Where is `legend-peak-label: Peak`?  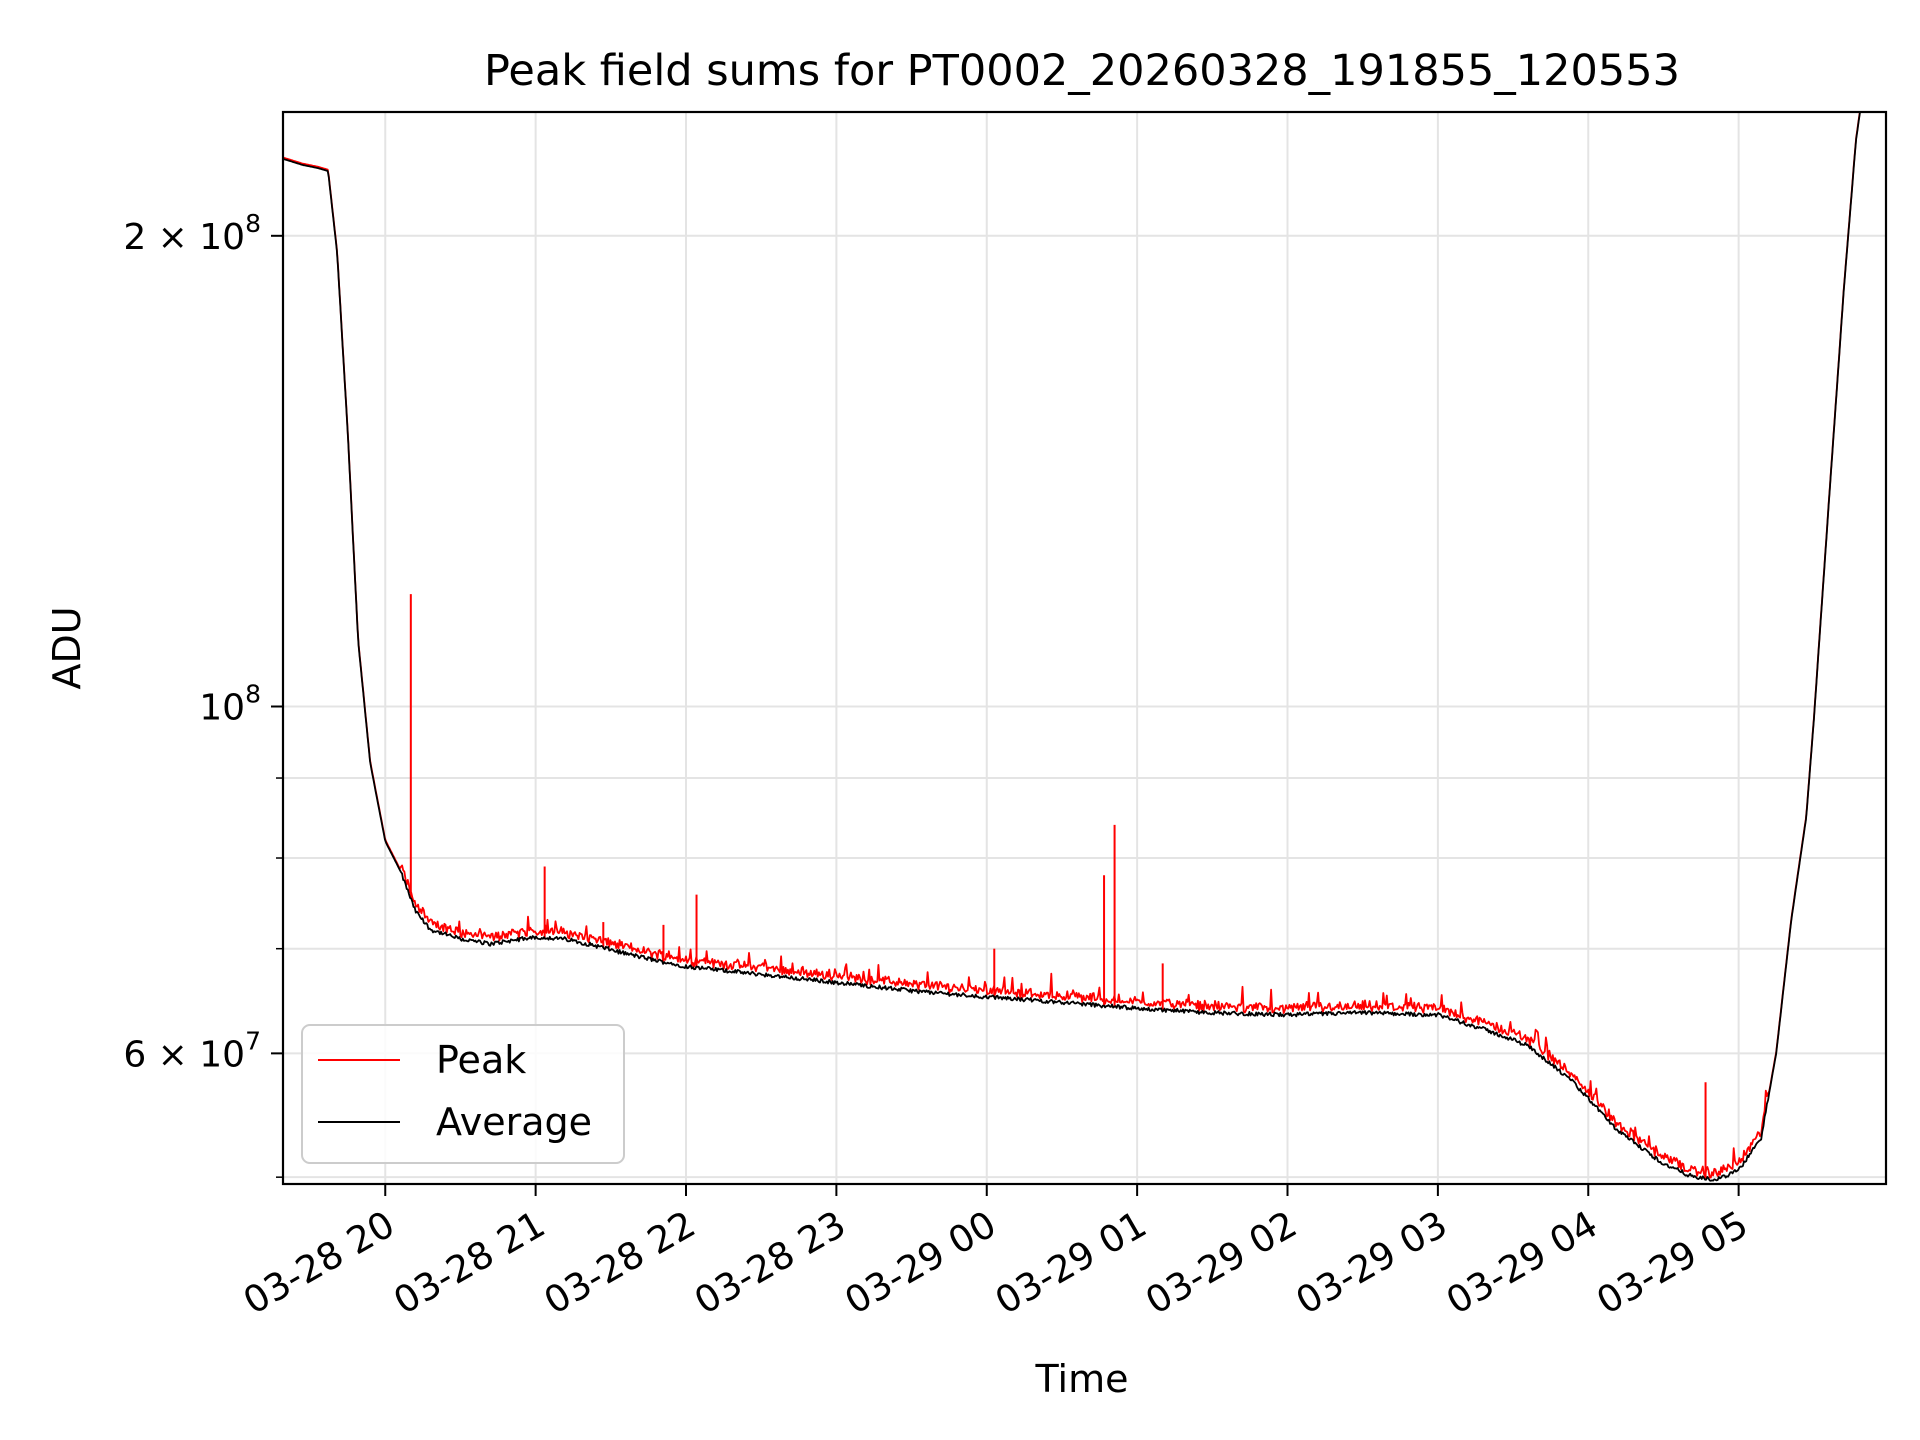 legend-peak-label: Peak is located at coordinates (481, 1060).